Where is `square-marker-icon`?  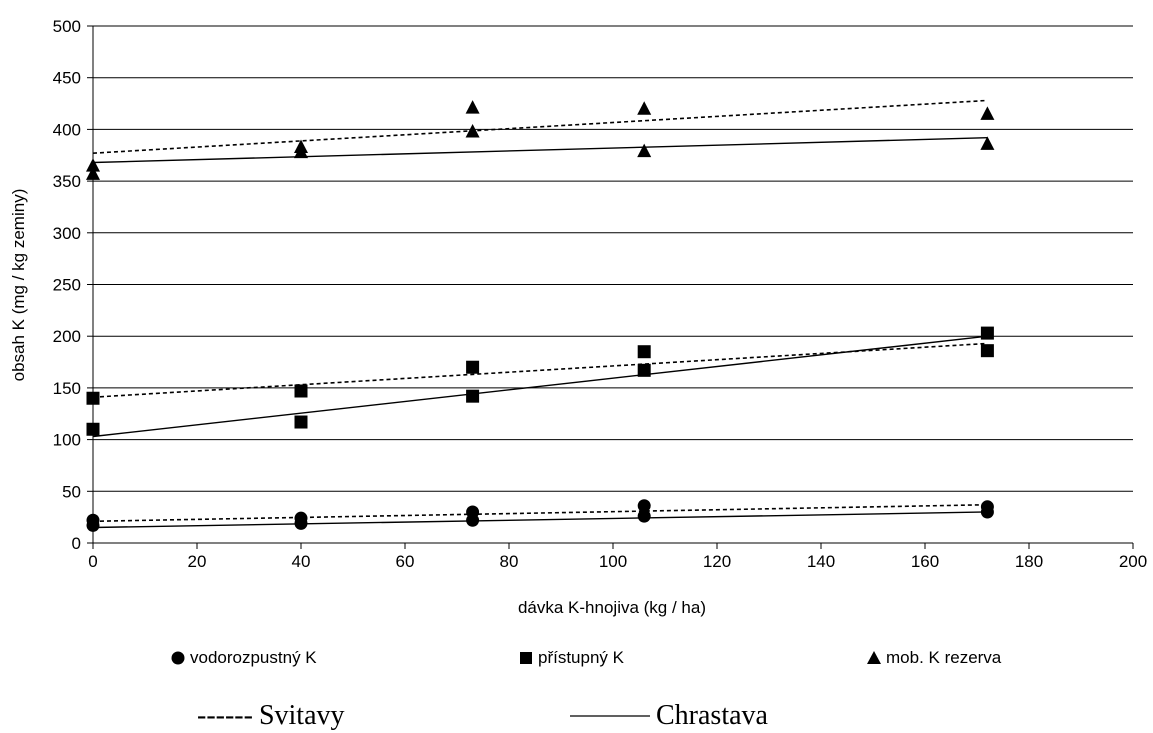 square-marker-icon is located at coordinates (526, 658).